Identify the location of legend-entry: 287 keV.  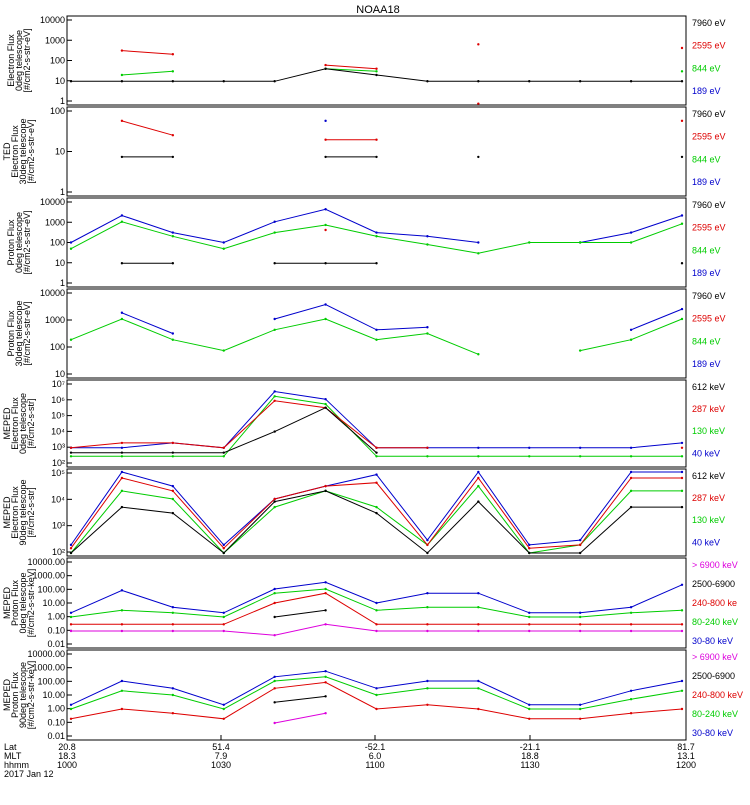
(708, 498).